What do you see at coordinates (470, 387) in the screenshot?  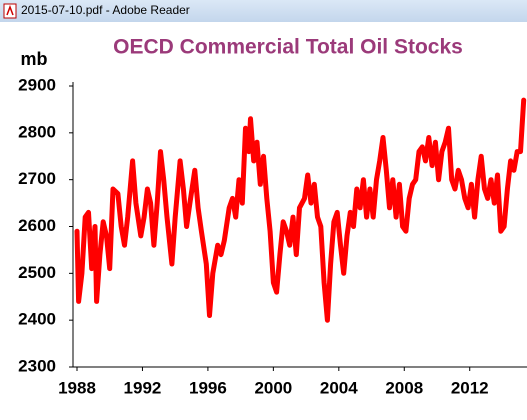 I see `x-tick-label: 2012` at bounding box center [470, 387].